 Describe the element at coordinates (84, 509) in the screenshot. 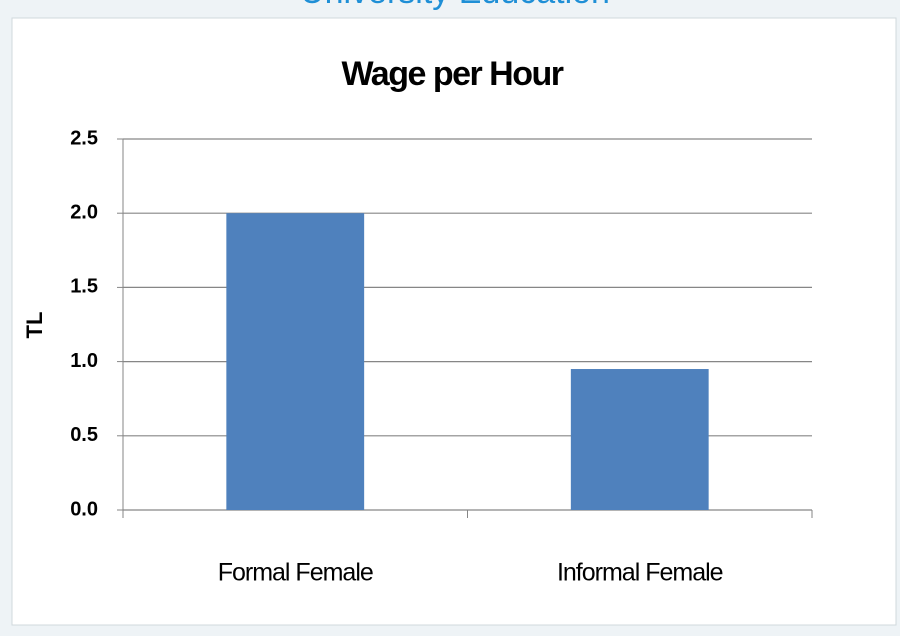

I see `y-tick-label: 0.0` at that location.